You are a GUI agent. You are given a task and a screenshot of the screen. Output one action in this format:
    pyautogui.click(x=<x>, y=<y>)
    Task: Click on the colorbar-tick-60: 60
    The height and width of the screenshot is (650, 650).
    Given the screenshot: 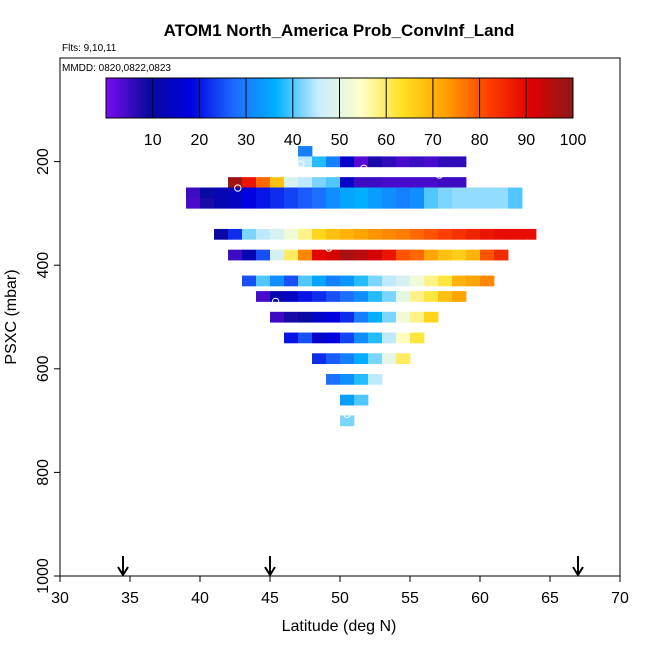 What is the action you would take?
    pyautogui.click(x=386, y=140)
    